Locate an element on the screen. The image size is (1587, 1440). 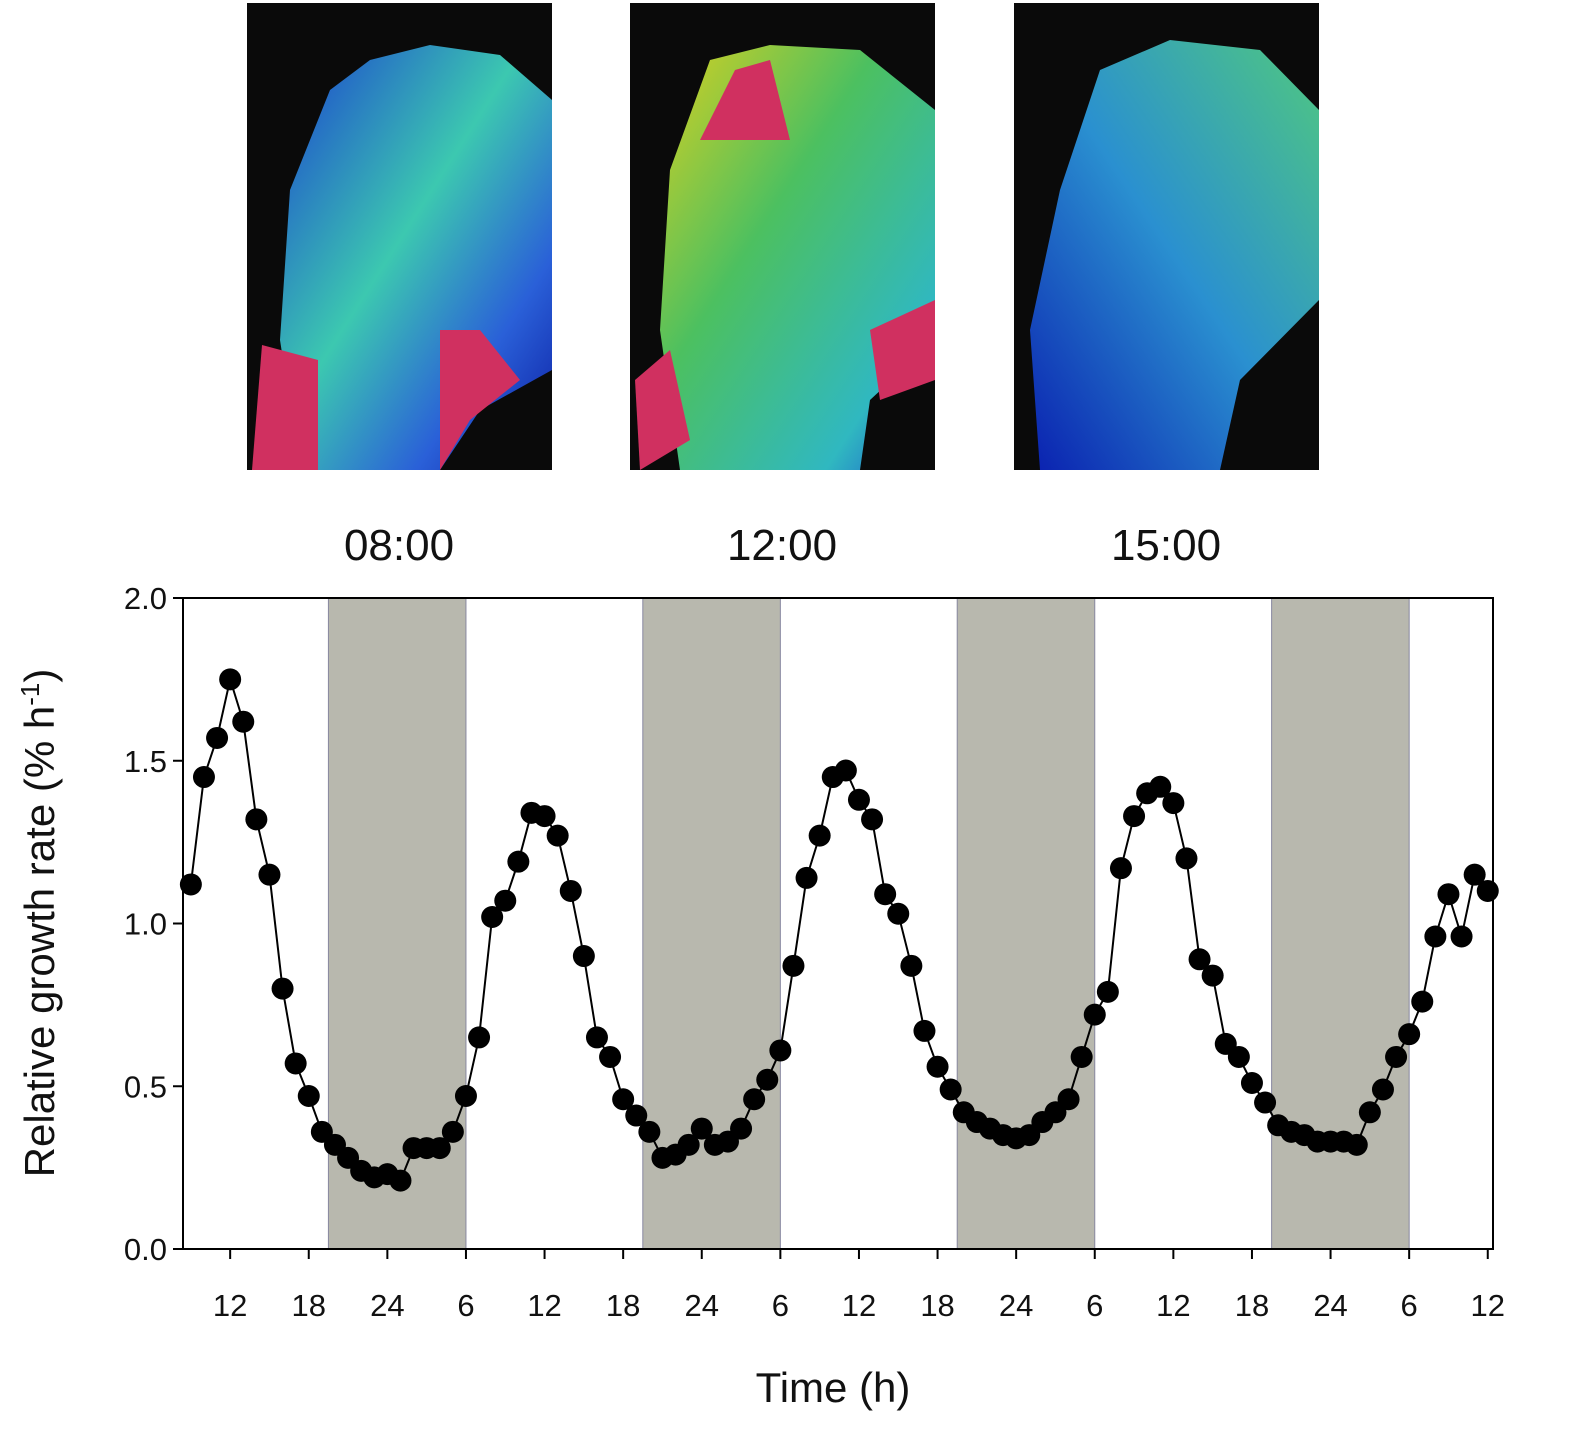
panel-label: 12:00 is located at coordinates (782, 545).